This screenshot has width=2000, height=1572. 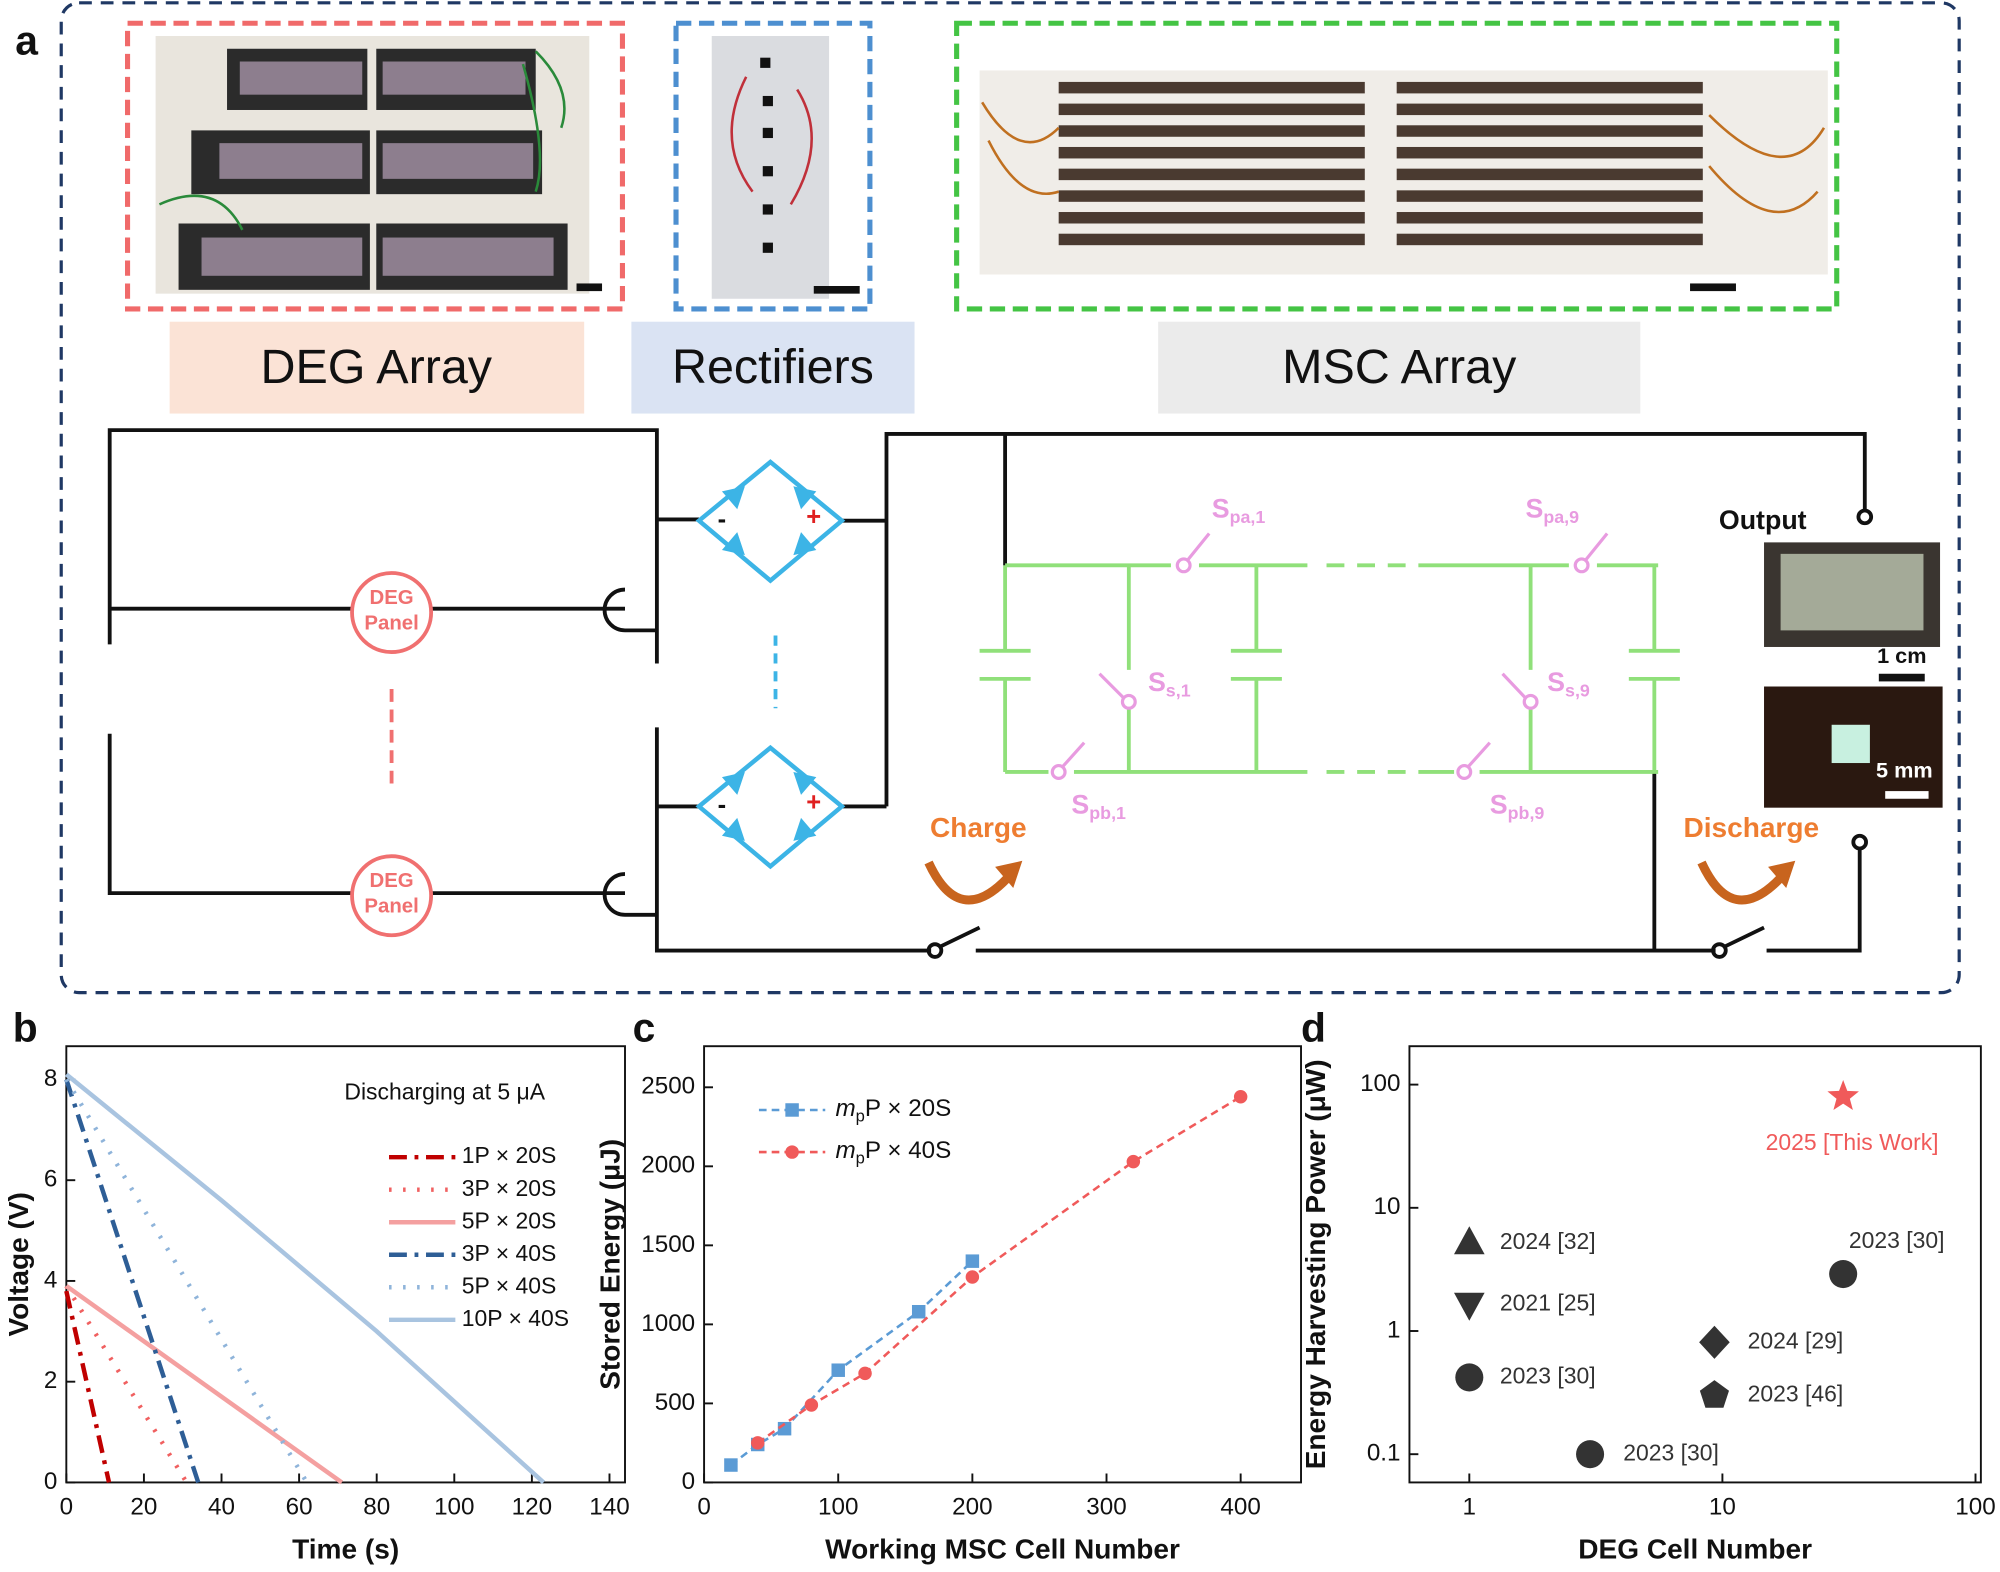 I want to click on rectifier-sign: +, so click(x=813, y=803).